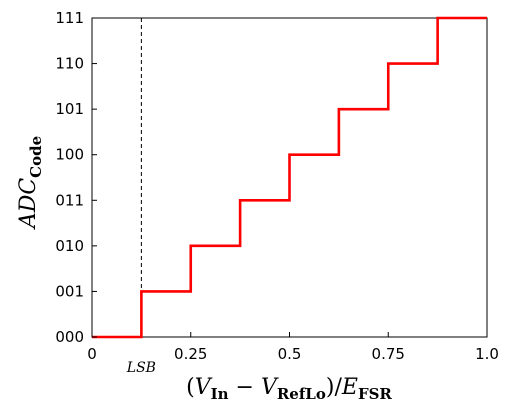 The height and width of the screenshot is (410, 510). What do you see at coordinates (487, 354) in the screenshot?
I see `x-tick-label: 1.0` at bounding box center [487, 354].